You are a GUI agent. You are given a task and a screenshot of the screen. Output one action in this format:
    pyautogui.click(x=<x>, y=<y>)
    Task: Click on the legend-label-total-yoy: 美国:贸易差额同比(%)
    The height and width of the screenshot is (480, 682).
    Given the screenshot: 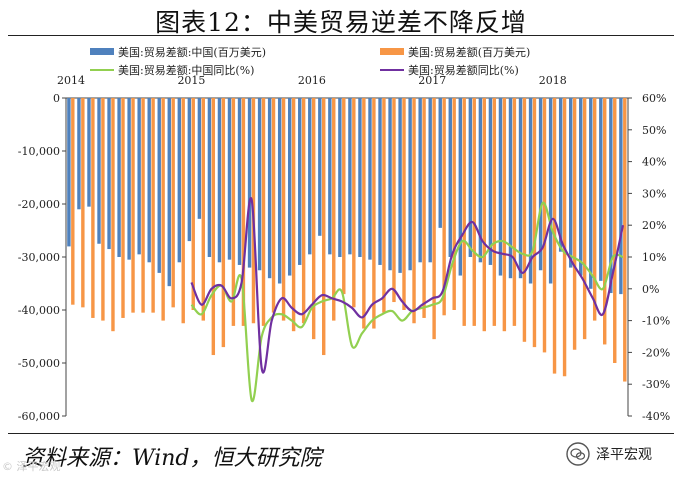 What is the action you would take?
    pyautogui.click(x=463, y=70)
    